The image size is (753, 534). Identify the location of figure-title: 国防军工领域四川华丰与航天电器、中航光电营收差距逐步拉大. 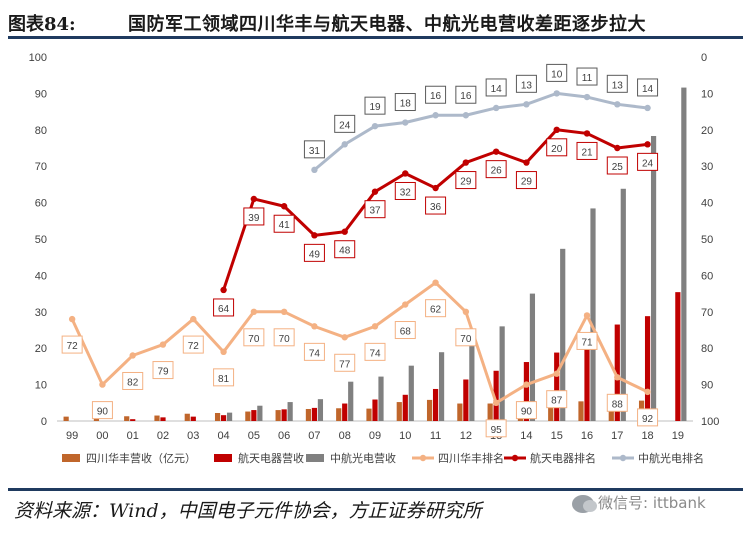
(387, 24).